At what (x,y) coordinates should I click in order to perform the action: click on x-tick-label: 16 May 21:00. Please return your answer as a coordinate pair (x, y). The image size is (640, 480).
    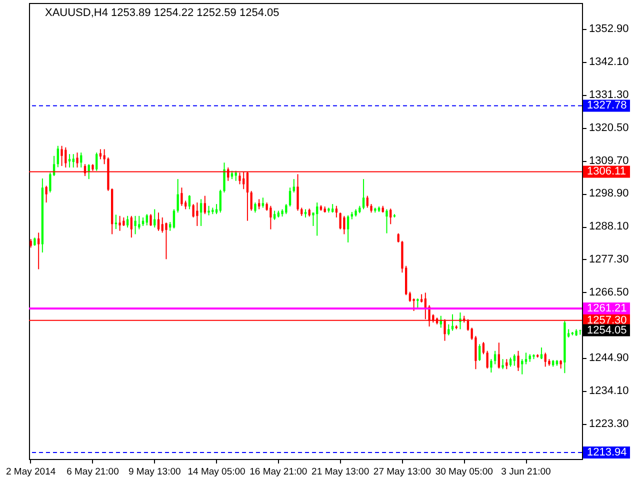
    Looking at the image, I should click on (279, 472).